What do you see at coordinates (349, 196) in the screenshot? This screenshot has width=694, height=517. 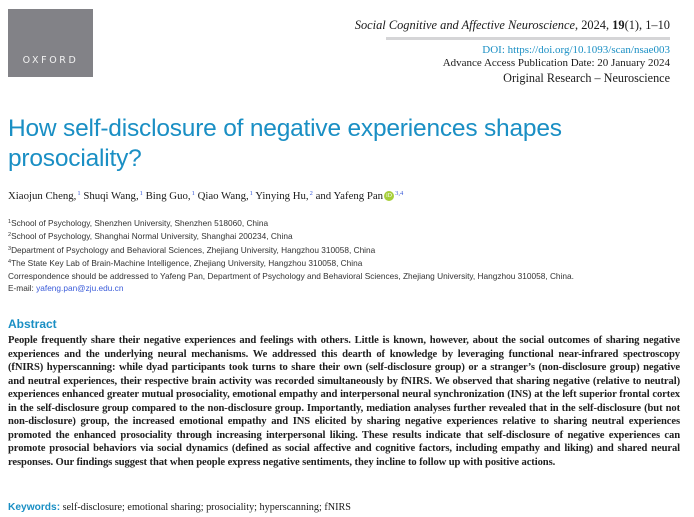 I see `author: and Yafeng Pan` at bounding box center [349, 196].